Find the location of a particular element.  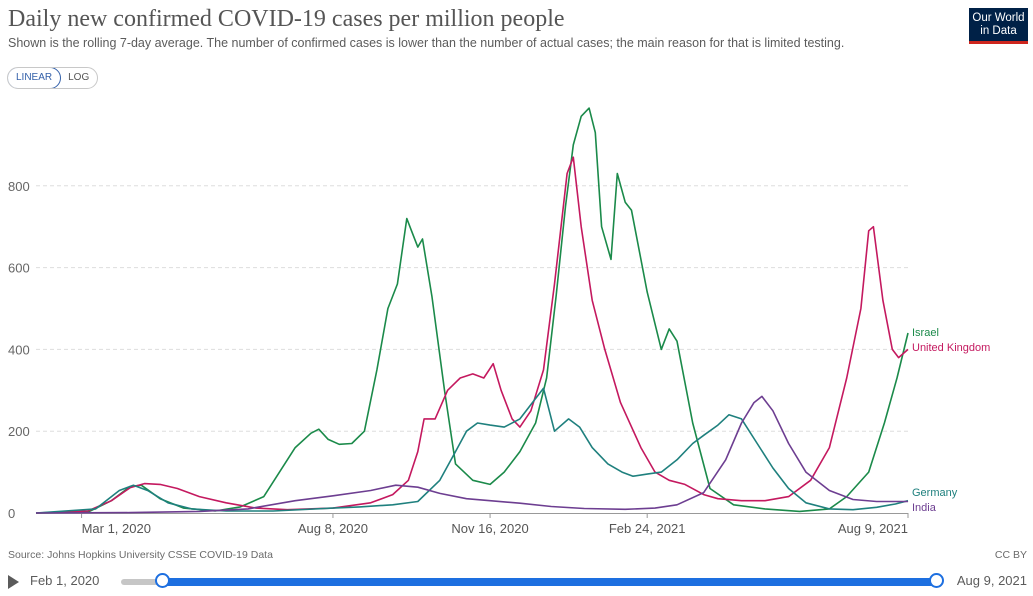

play-icon is located at coordinates (13, 582).